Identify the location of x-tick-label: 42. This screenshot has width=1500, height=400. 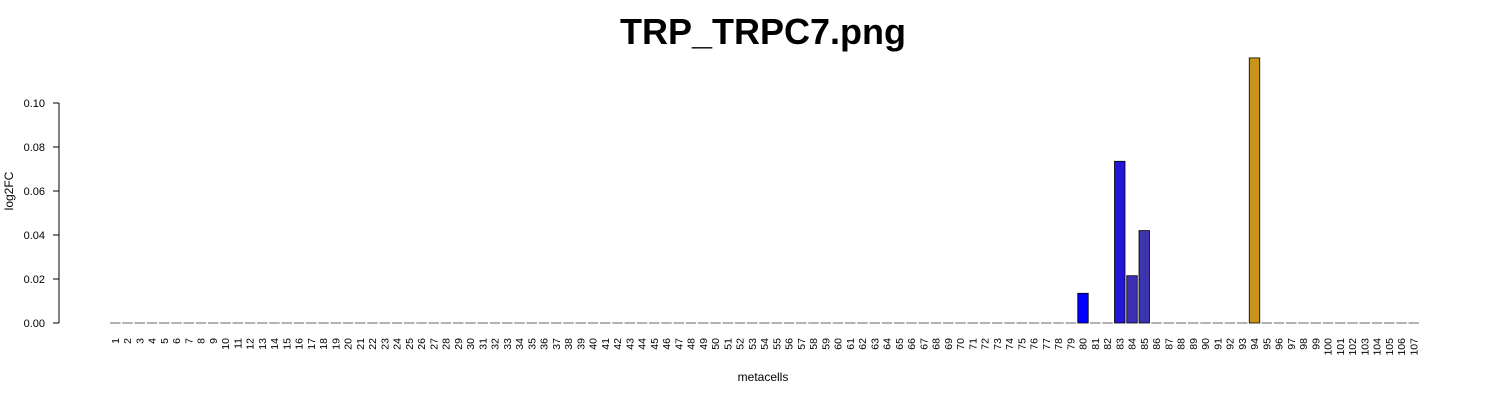
(618, 344).